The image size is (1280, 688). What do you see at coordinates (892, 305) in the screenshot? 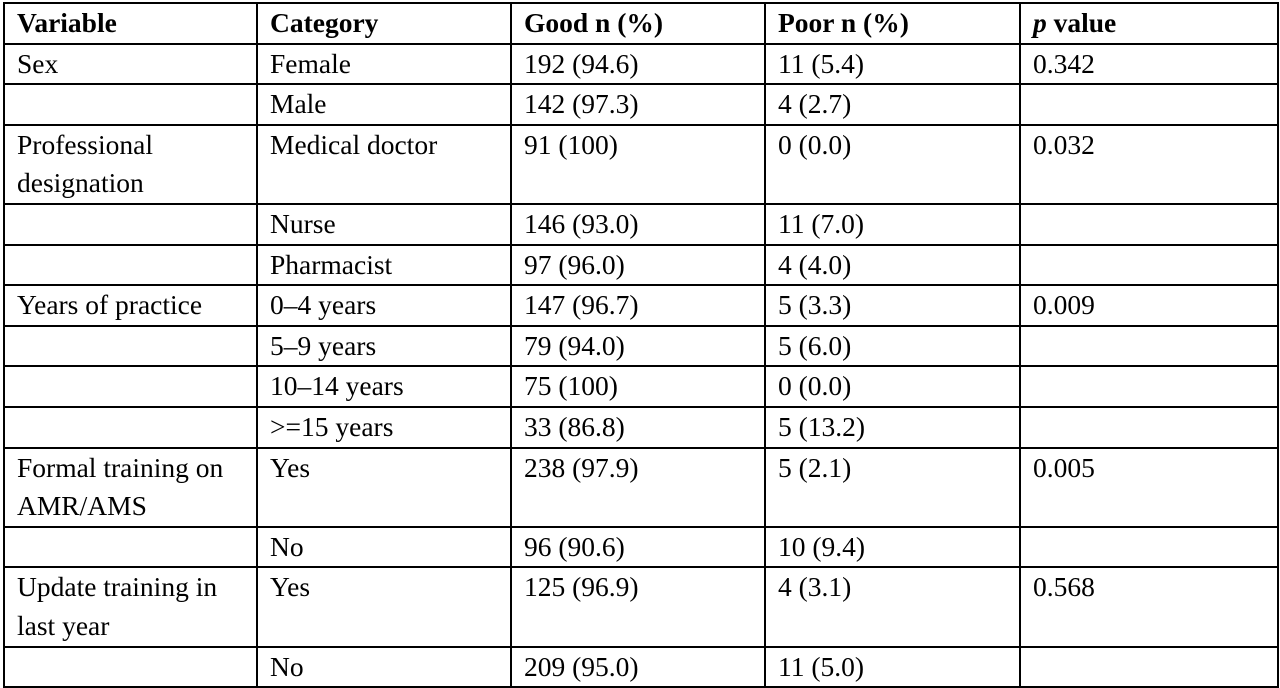
I see `cell-poor: 5 (3.3)` at bounding box center [892, 305].